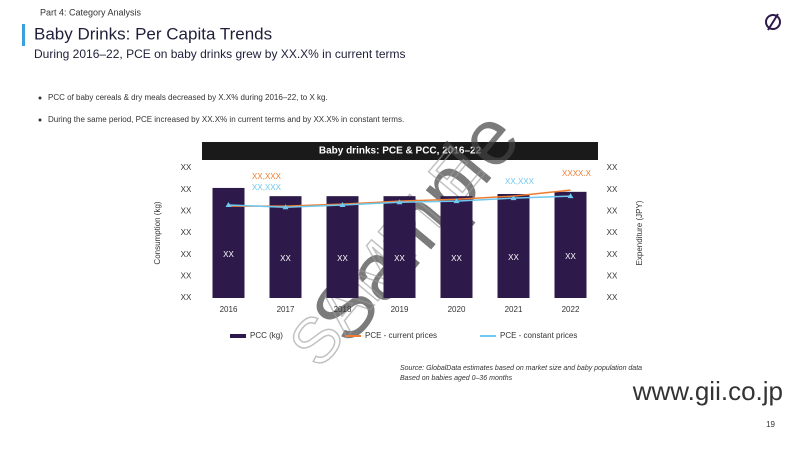 This screenshot has height=450, width=800. I want to click on slide-title: Baby Drinks: Per Capita Trends, so click(153, 33).